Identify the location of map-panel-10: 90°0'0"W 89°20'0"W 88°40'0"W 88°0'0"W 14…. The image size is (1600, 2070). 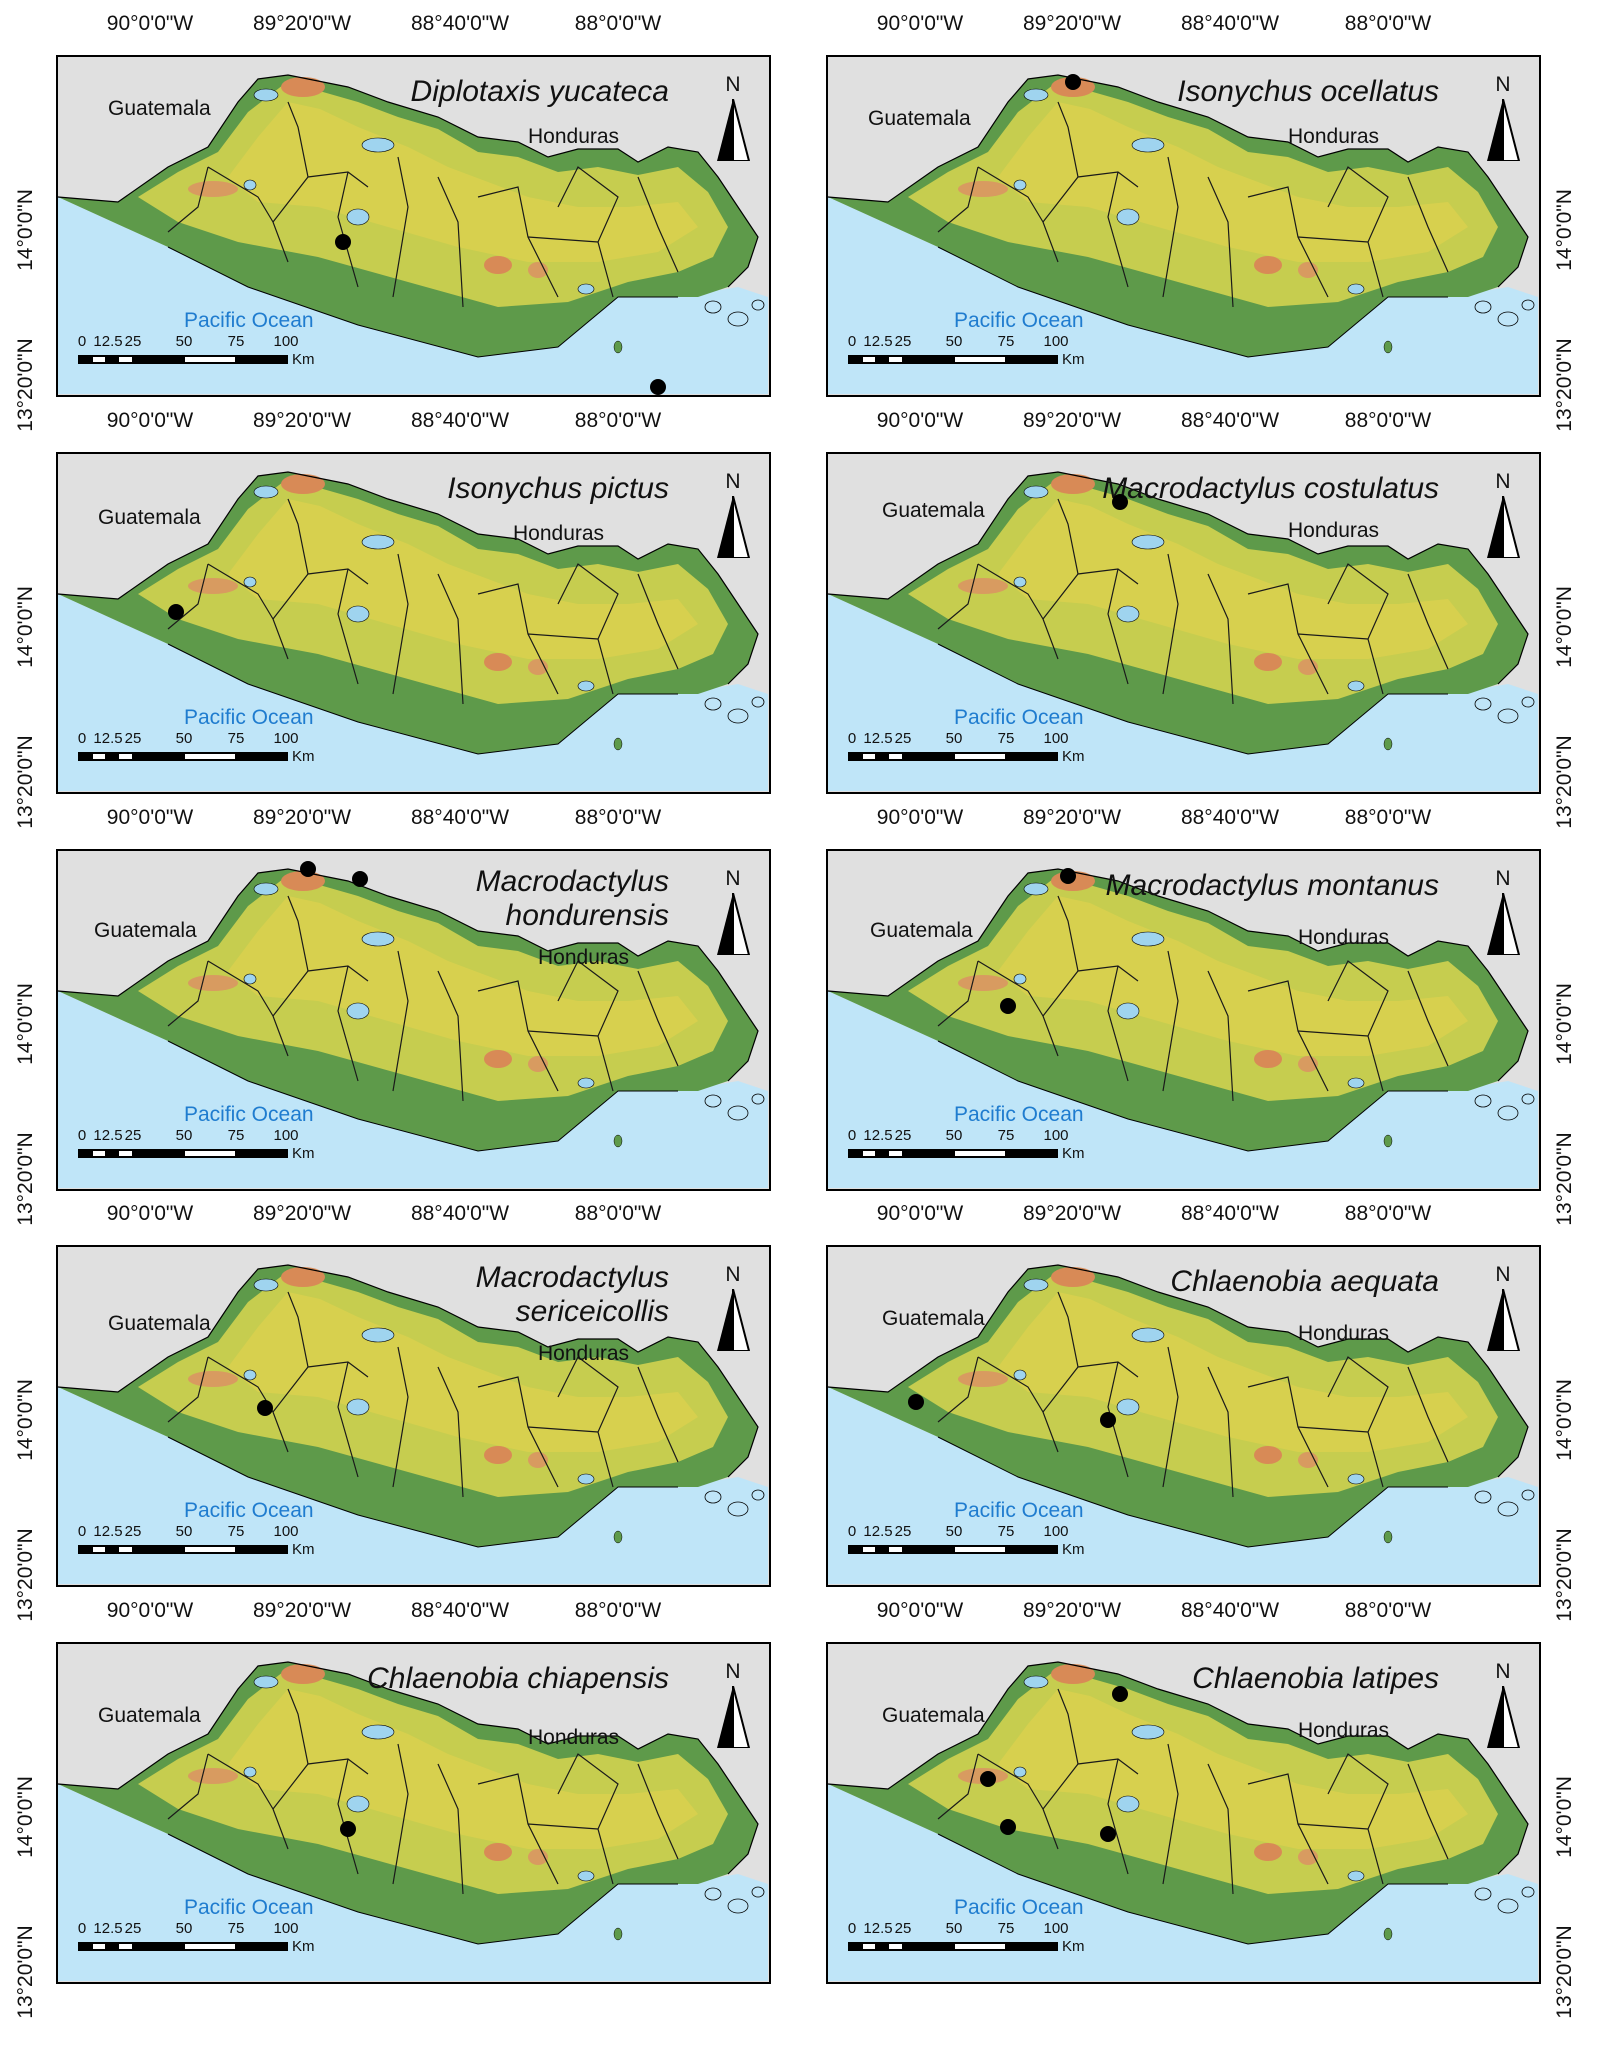
(1173, 1803).